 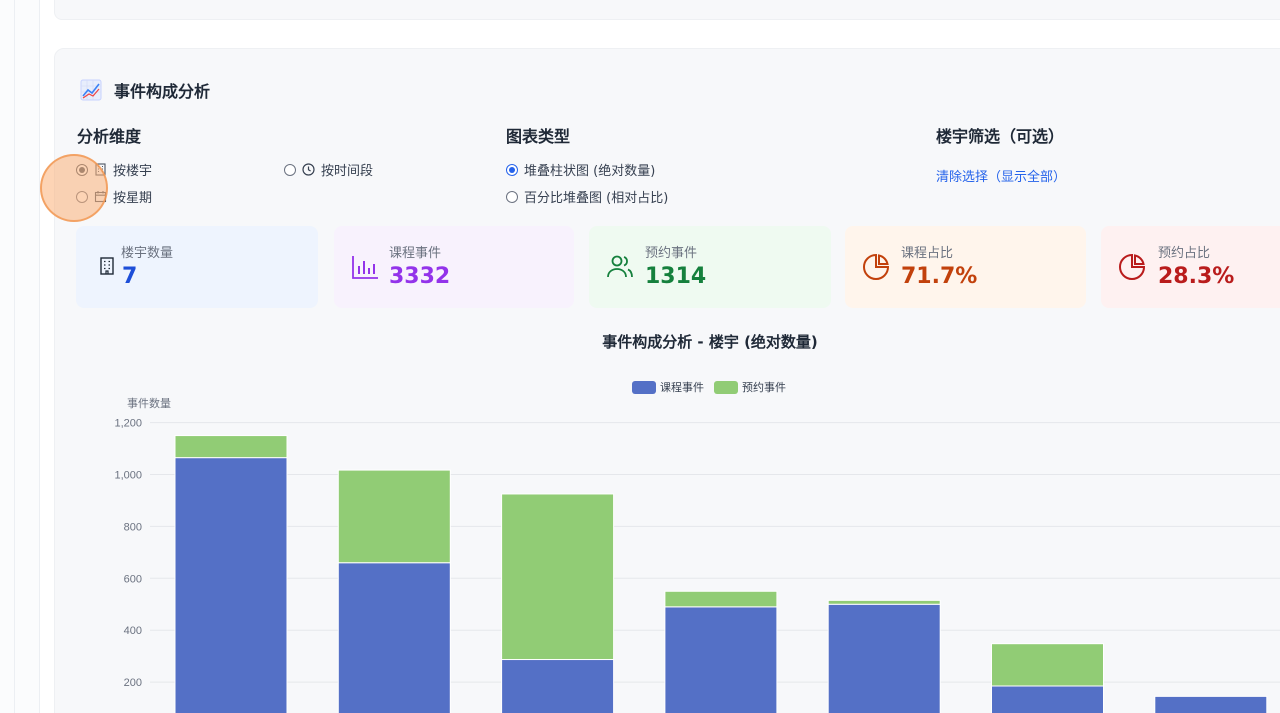 I want to click on legend-label: 预约事件, so click(x=764, y=387).